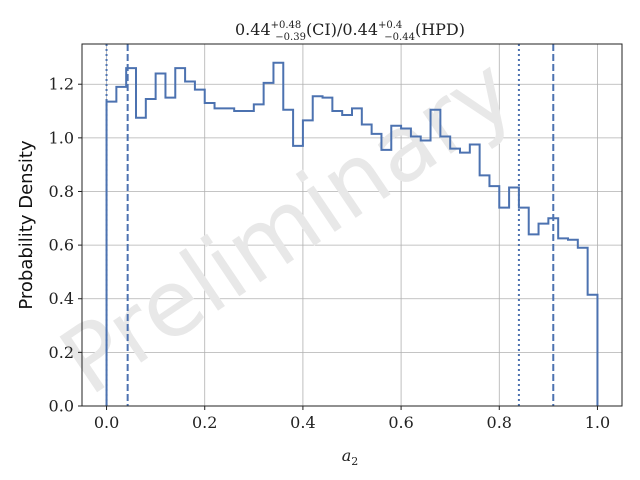  Describe the element at coordinates (440, 29) in the screenshot. I see `title-hpd-label: (HPD)` at that location.